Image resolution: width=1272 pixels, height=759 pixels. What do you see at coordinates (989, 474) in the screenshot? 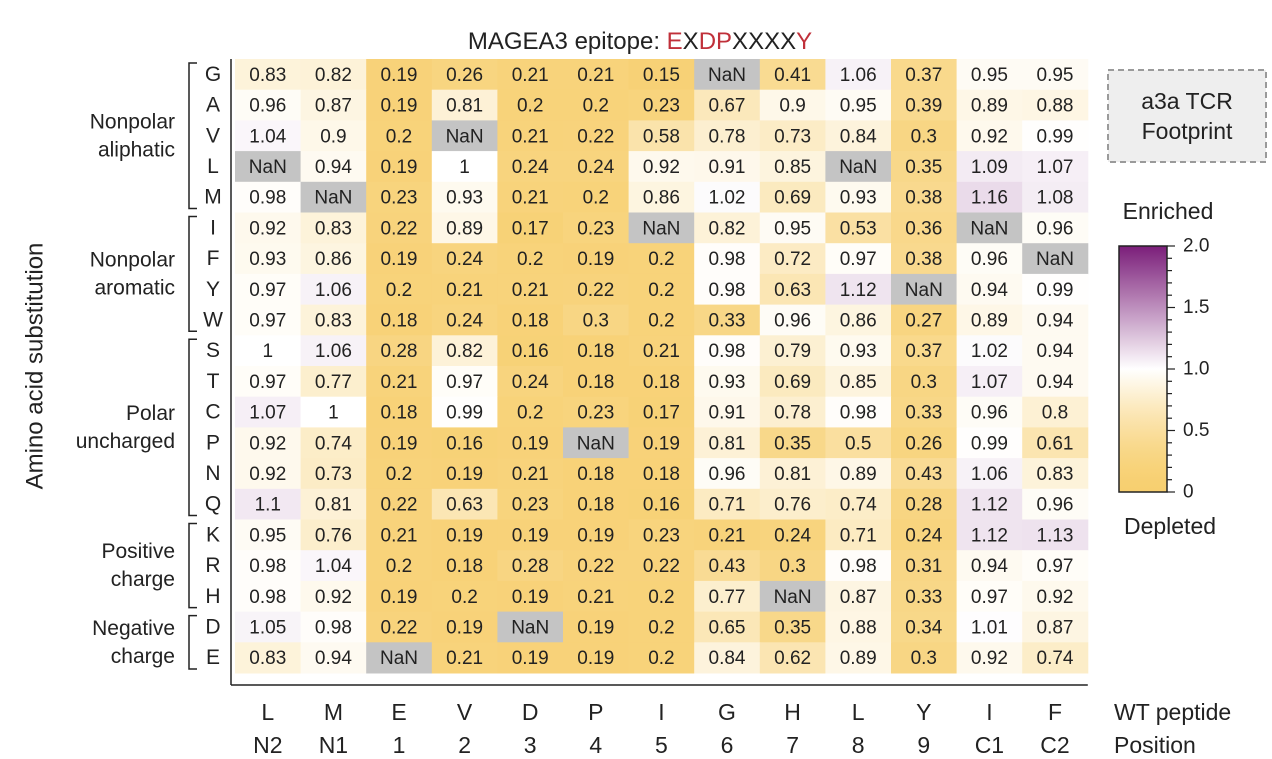
I see `cell-value-label: 1.06` at bounding box center [989, 474].